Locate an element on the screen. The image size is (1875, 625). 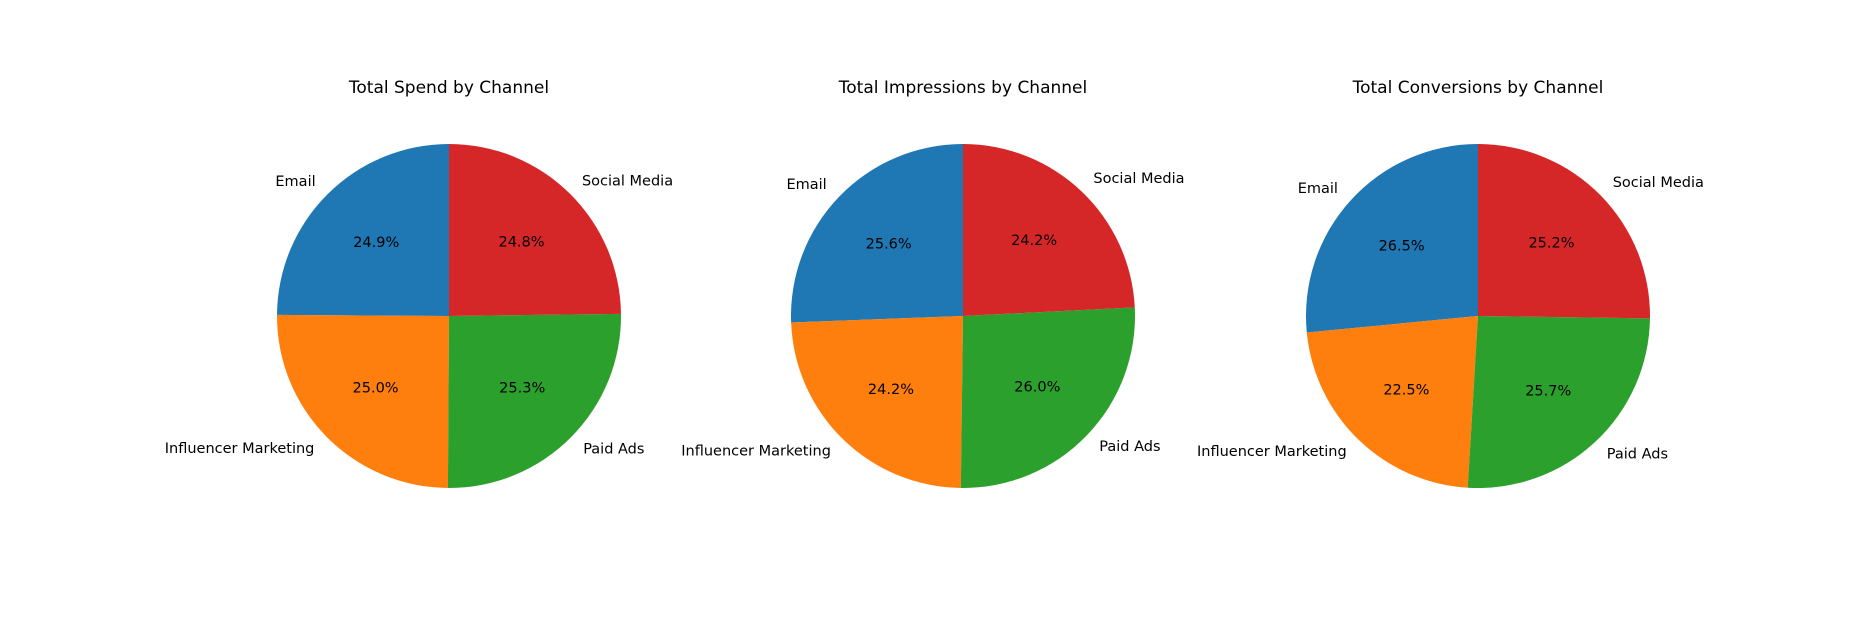
percent-label-social-media: 24.2% is located at coordinates (1034, 241).